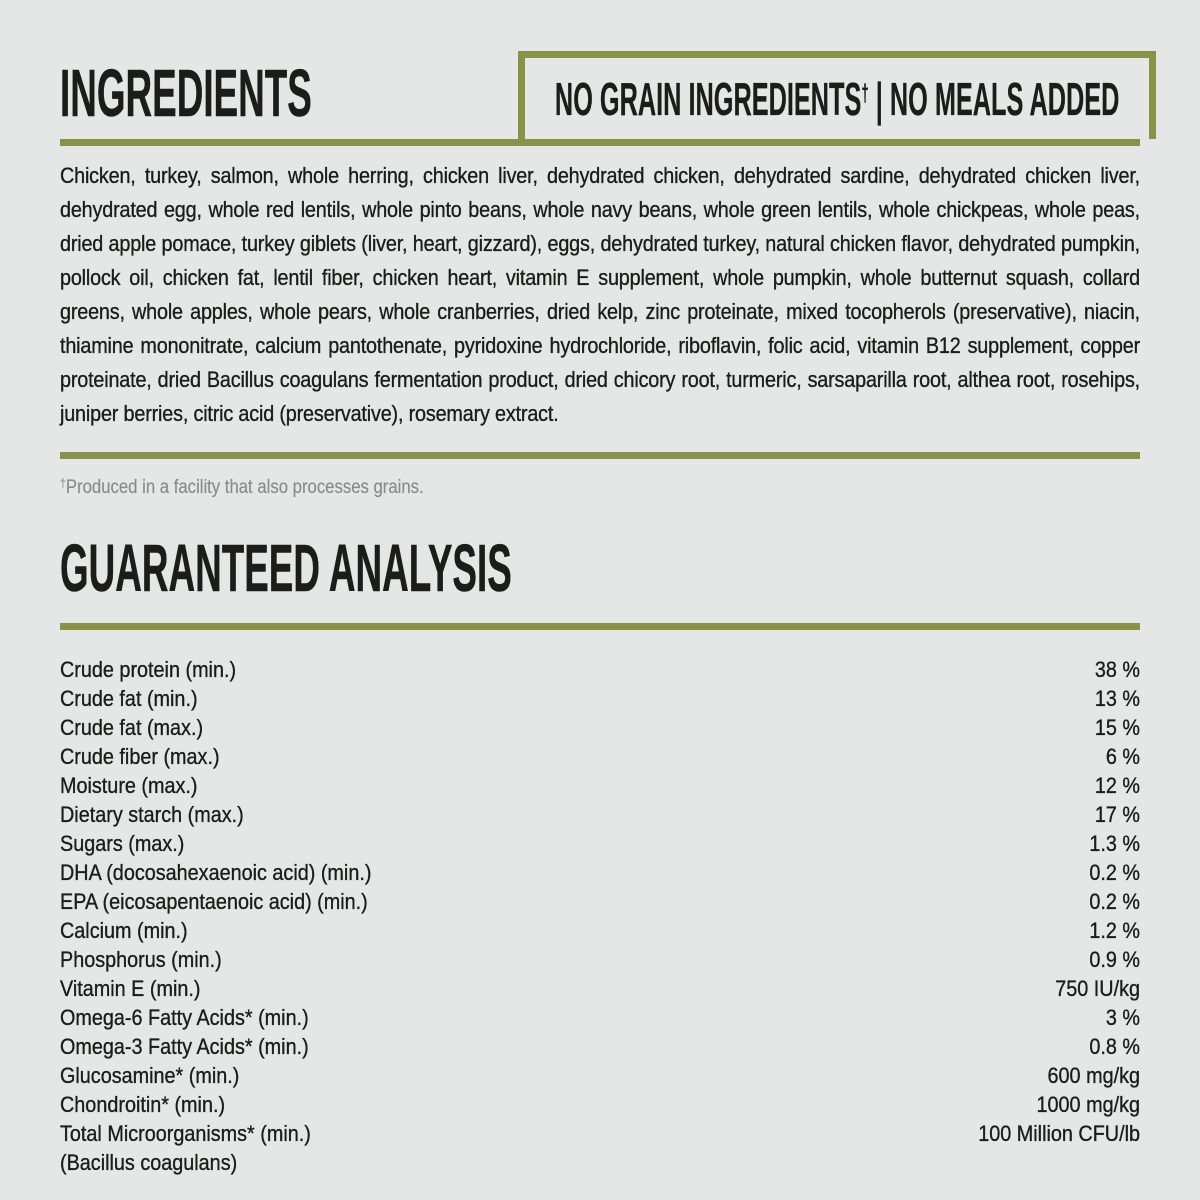 Image resolution: width=1200 pixels, height=1200 pixels. Describe the element at coordinates (600, 1075) in the screenshot. I see `analysis-row-glucosamine: Glucosamine* (min.) 600 mg/kg` at that location.